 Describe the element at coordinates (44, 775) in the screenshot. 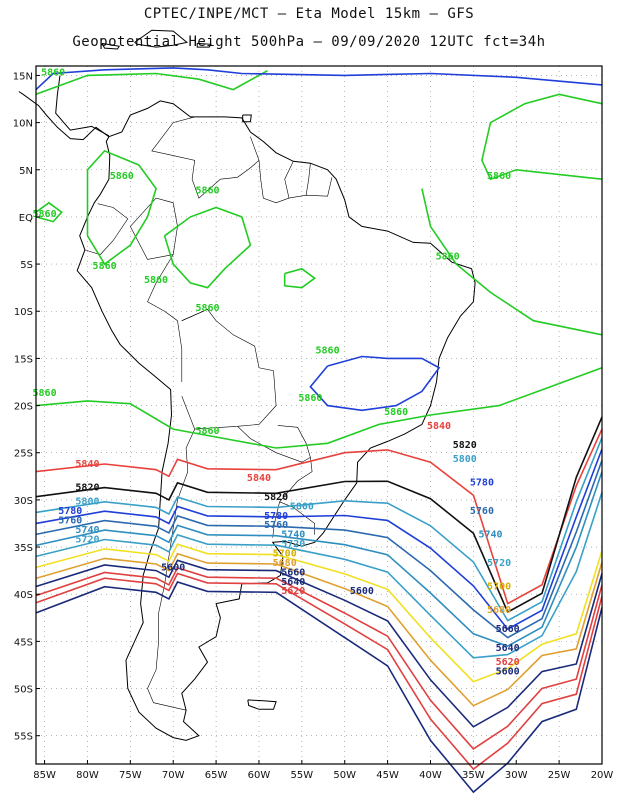

I see `x-tick-label: 85W` at that location.